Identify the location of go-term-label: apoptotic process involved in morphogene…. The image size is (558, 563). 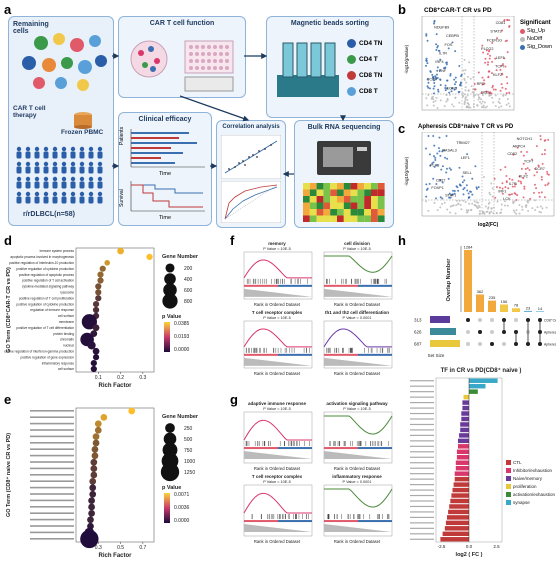
(42, 257).